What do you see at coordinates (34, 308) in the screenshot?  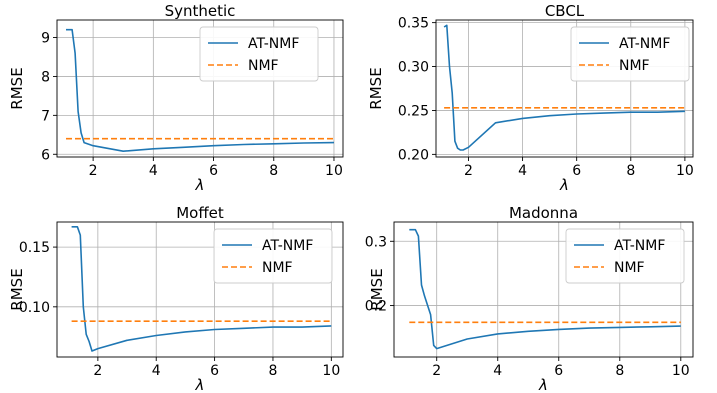 I see `y-tick-label: 0.10` at bounding box center [34, 308].